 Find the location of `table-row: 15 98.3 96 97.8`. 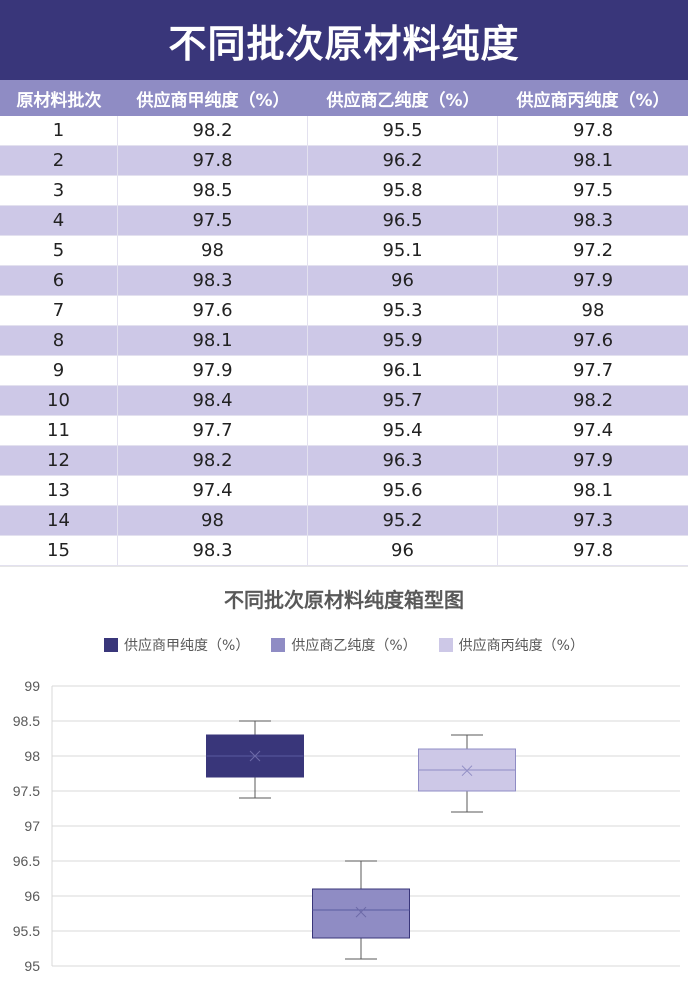

table-row: 15 98.3 96 97.8 is located at coordinates (344, 551).